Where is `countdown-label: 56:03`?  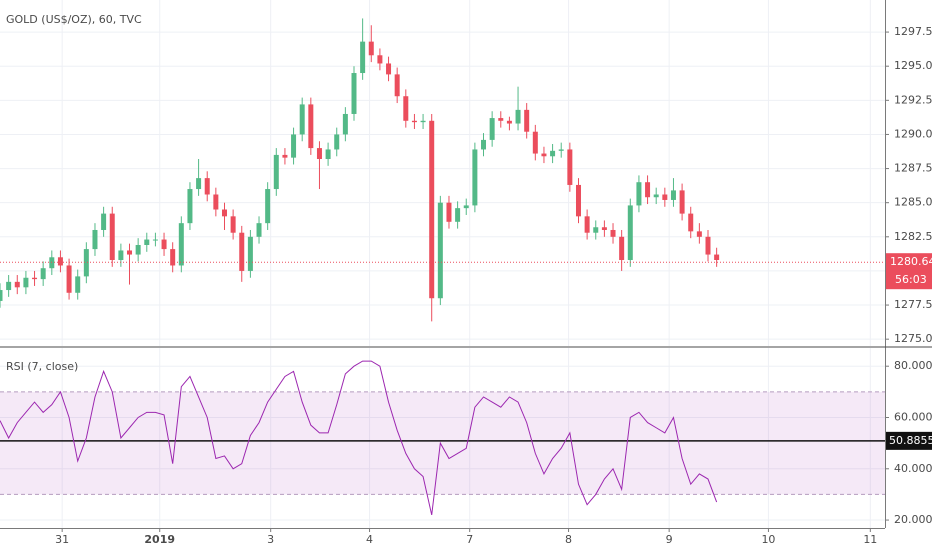 countdown-label: 56:03 is located at coordinates (911, 279).